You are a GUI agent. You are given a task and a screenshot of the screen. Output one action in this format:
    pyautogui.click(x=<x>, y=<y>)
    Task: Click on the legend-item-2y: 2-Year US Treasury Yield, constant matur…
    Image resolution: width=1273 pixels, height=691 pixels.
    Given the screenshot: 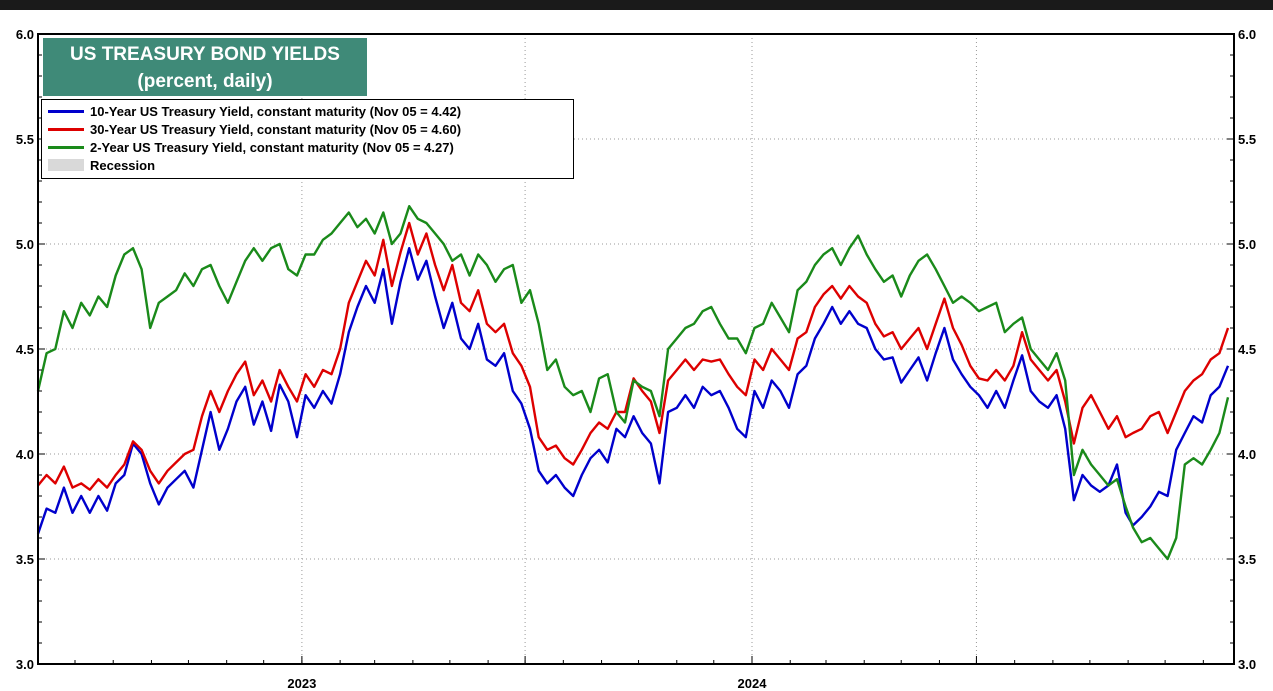 What is the action you would take?
    pyautogui.click(x=310, y=147)
    